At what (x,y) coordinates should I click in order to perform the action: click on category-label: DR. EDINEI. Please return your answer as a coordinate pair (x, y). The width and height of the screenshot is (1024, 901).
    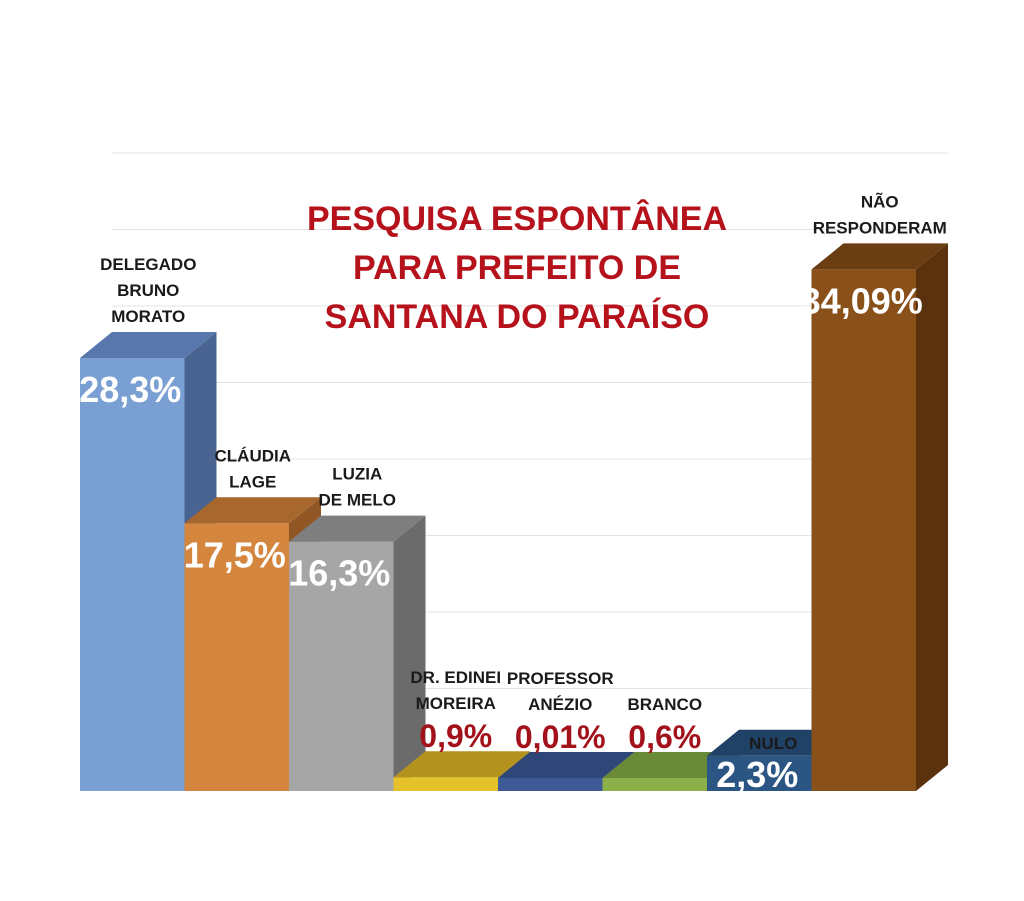
    Looking at the image, I should click on (455, 677).